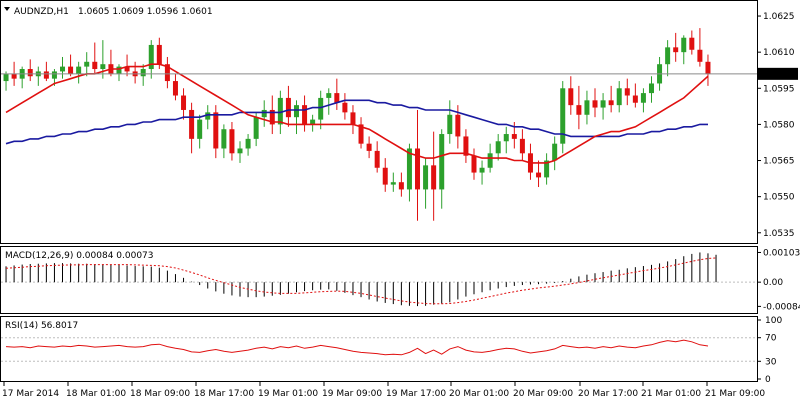 Image resolution: width=800 pixels, height=400 pixels. Describe the element at coordinates (479, 394) in the screenshot. I see `time-tick-label: 20 Mar 01:00` at that location.